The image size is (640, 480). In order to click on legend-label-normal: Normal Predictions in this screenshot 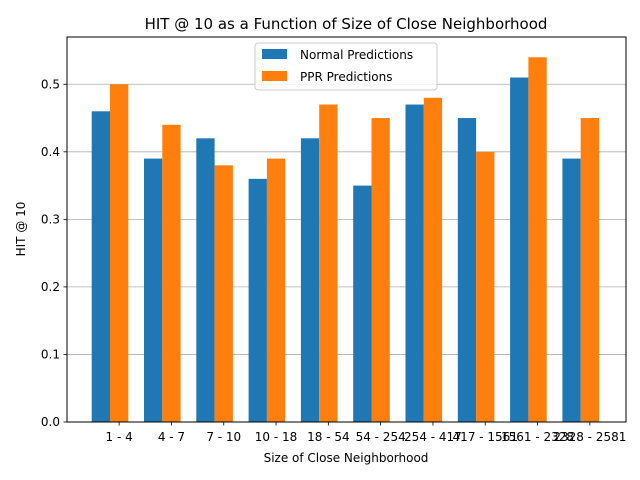, I will do `click(356, 55)`.